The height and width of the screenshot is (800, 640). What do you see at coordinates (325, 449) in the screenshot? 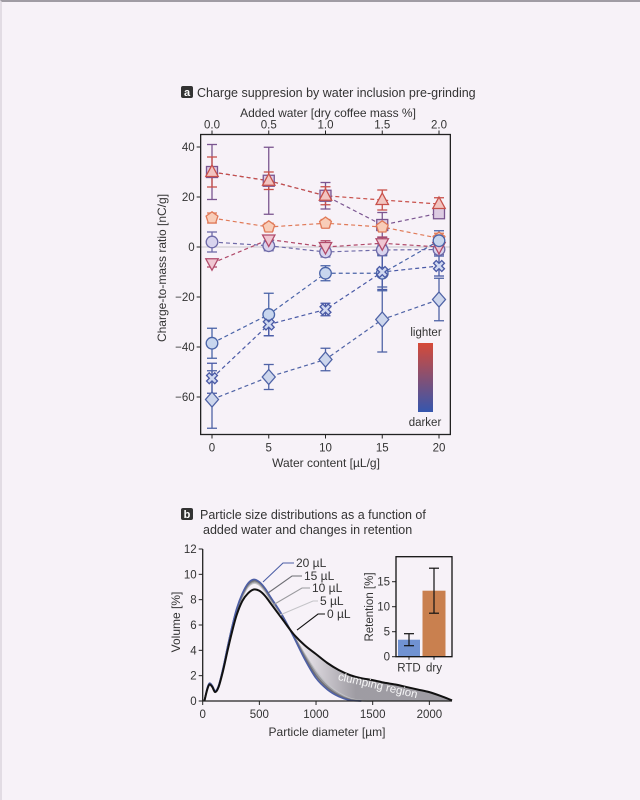
I see `x-tick-label: 10` at bounding box center [325, 449].